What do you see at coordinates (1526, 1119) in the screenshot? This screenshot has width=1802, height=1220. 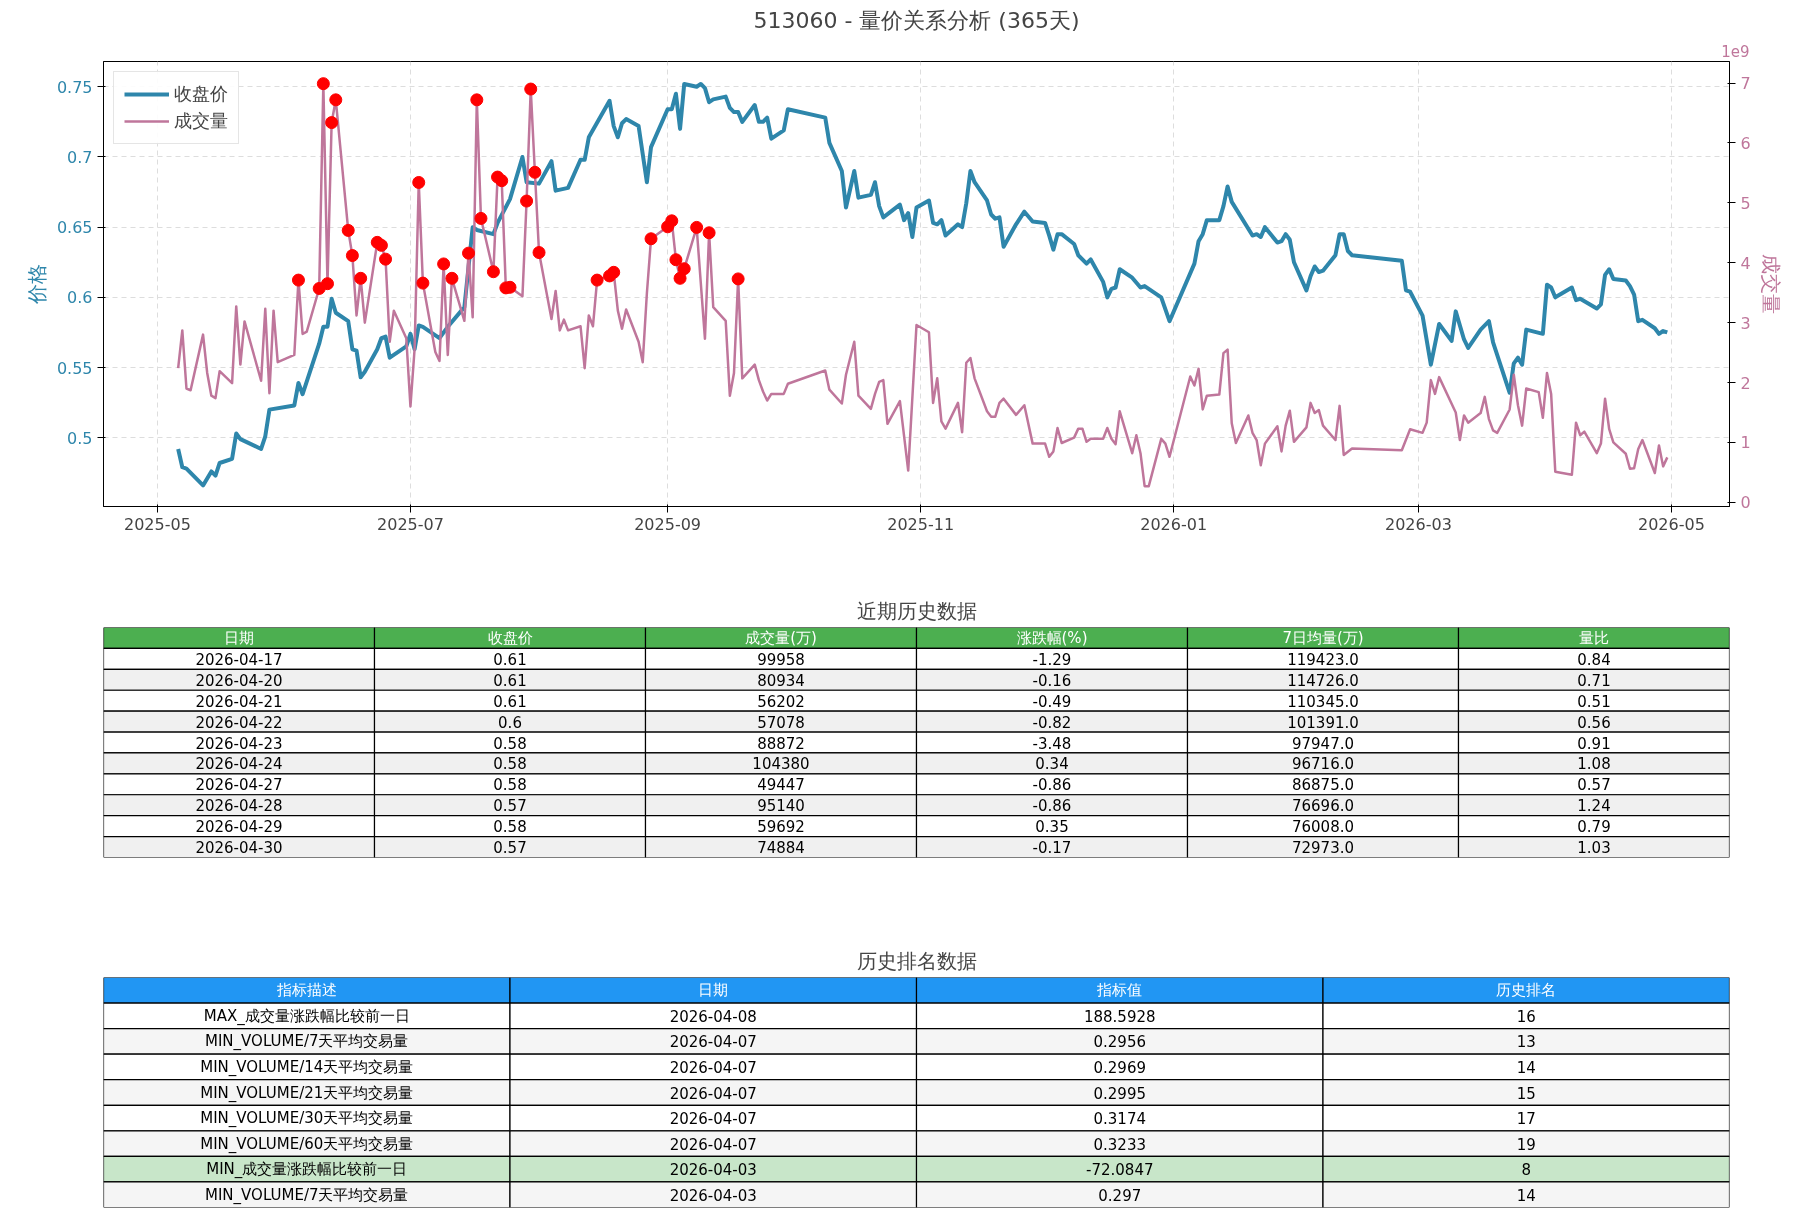 I see `text: 17` at bounding box center [1526, 1119].